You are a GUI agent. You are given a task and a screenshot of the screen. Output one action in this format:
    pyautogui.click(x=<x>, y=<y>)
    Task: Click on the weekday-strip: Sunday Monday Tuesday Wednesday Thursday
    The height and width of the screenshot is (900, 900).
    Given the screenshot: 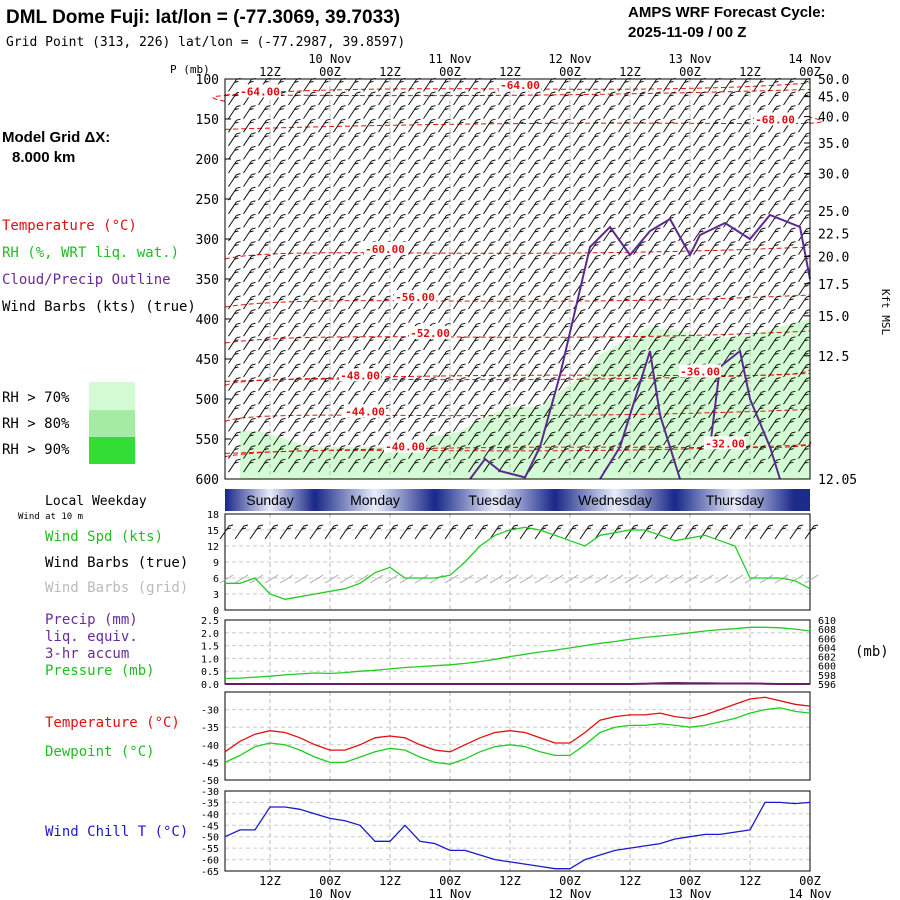 What is the action you would take?
    pyautogui.click(x=517, y=500)
    